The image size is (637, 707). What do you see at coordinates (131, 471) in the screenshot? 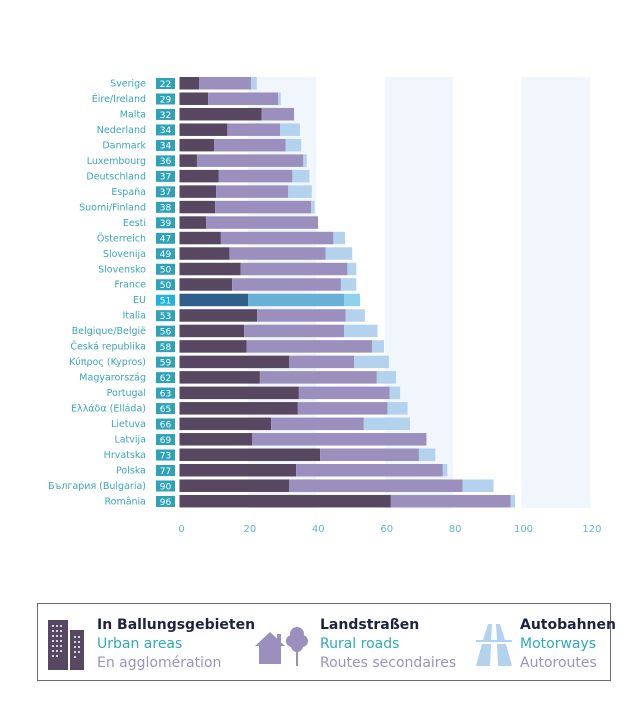
I see `category-label: Polska` at bounding box center [131, 471].